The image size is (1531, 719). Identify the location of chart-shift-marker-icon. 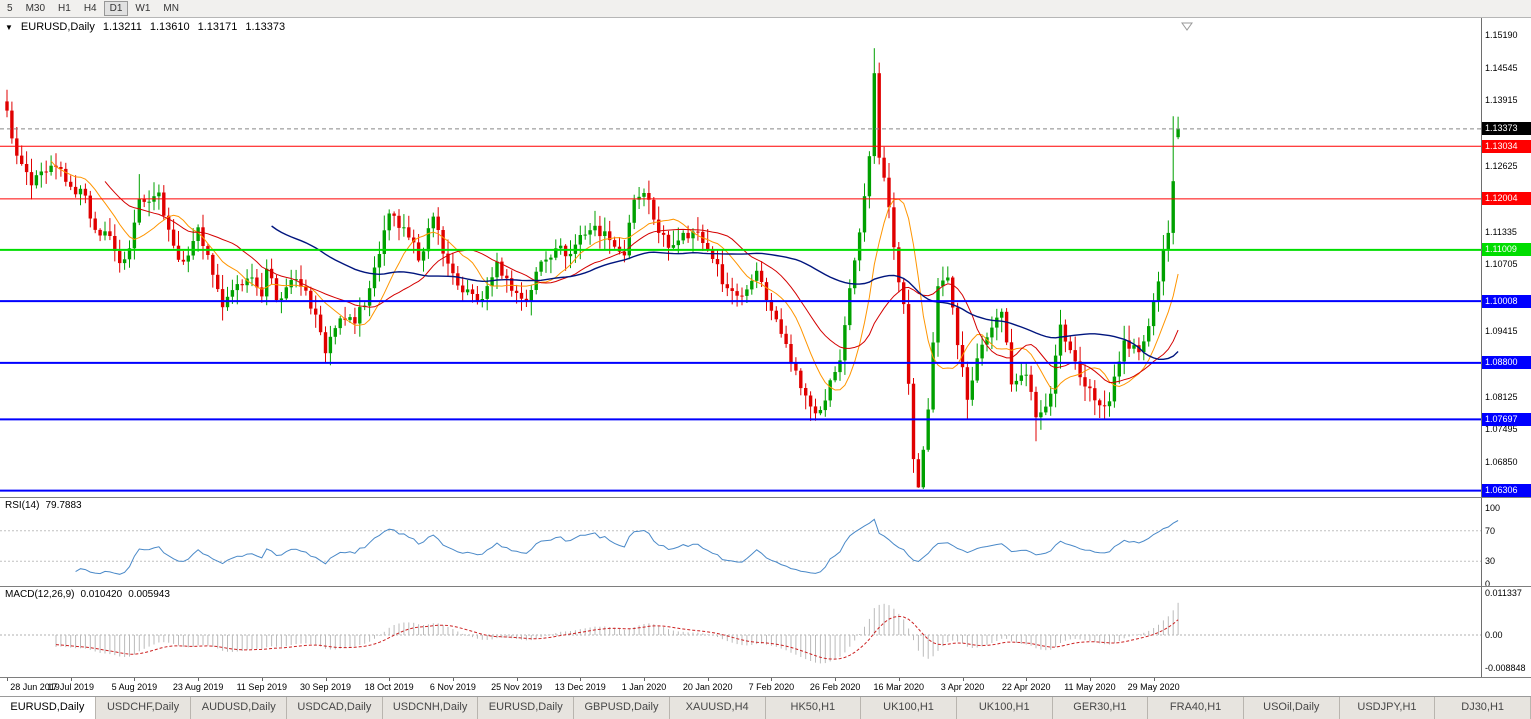
(1187, 26).